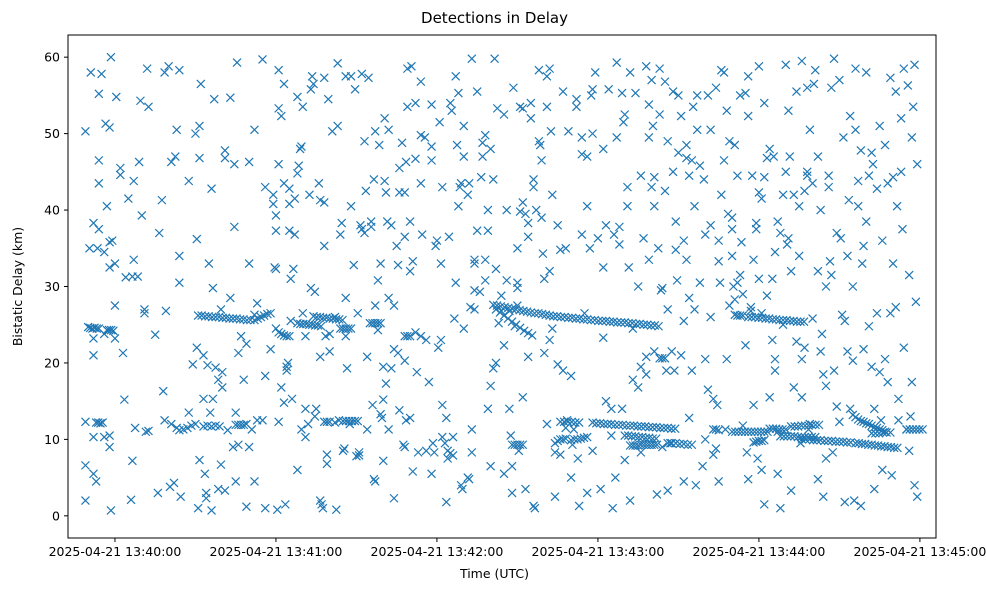 The image size is (986, 590). I want to click on detection-marker-track-m, so click(348, 328).